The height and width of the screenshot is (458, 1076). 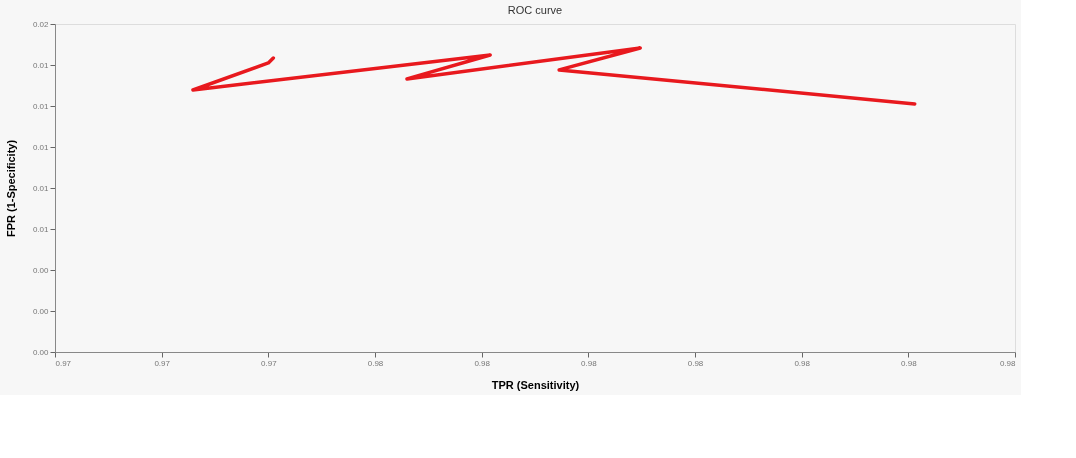 What do you see at coordinates (535, 10) in the screenshot?
I see `chart-title: ROC curve` at bounding box center [535, 10].